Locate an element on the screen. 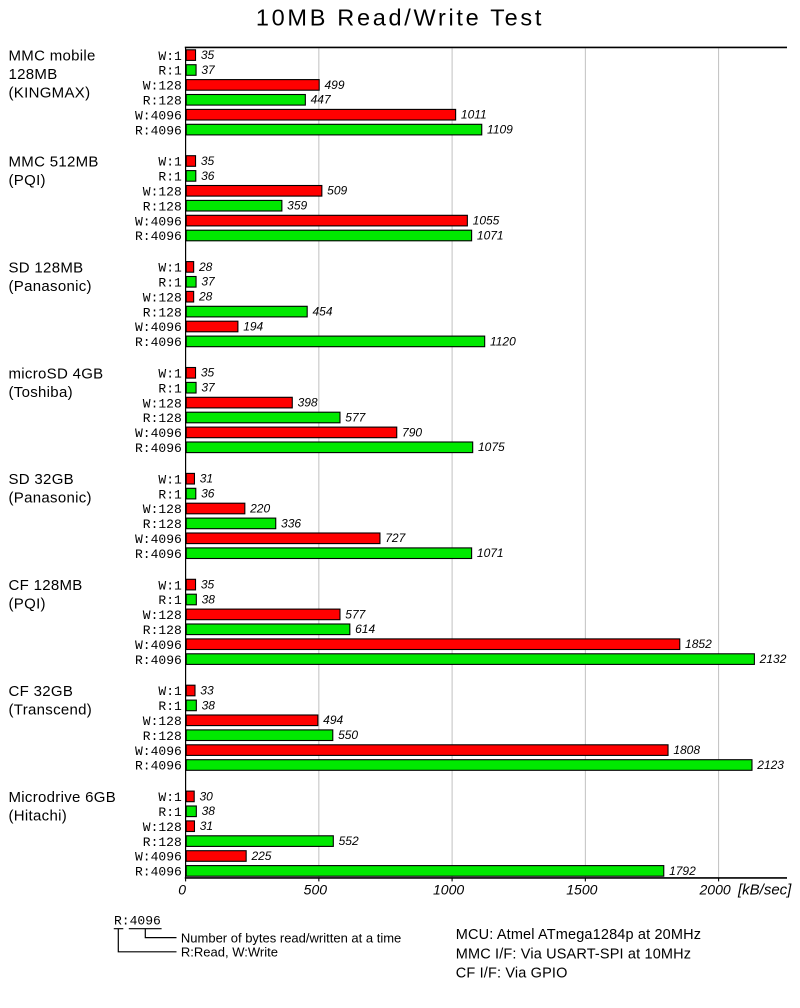  svg-text: 1120 is located at coordinates (503, 341).